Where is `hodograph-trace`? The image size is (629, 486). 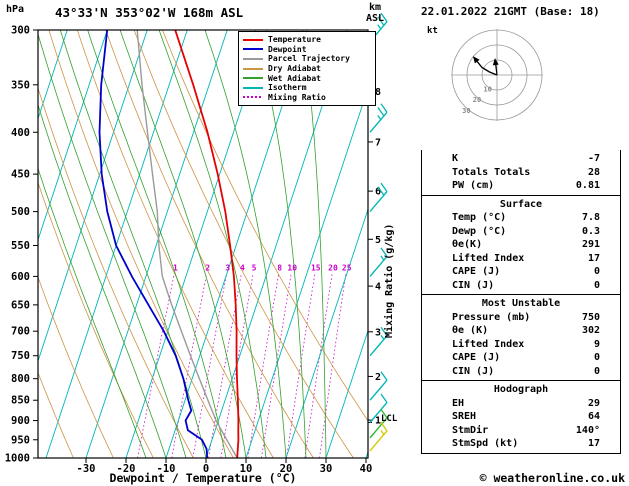 hodograph-trace is located at coordinates (486, 67).